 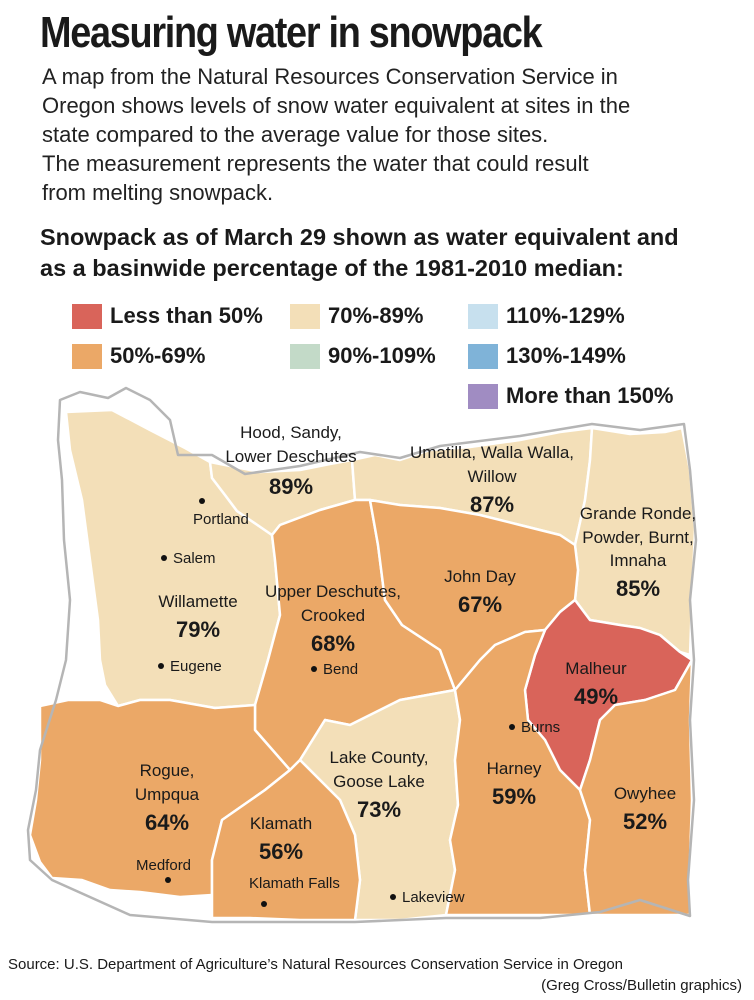 What do you see at coordinates (163, 865) in the screenshot?
I see `city-label-medford: Medford` at bounding box center [163, 865].